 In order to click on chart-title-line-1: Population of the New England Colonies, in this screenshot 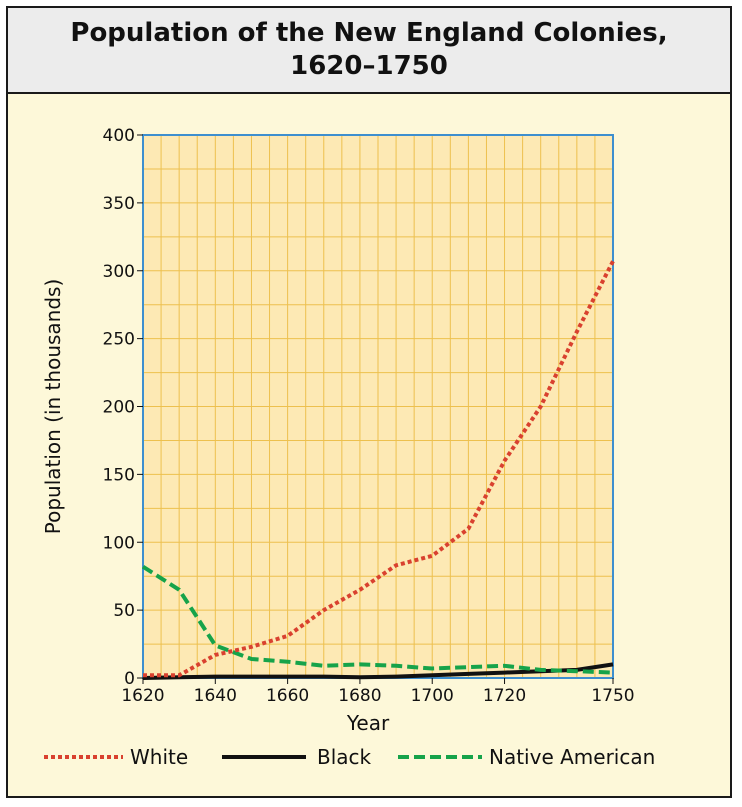, I will do `click(369, 33)`.